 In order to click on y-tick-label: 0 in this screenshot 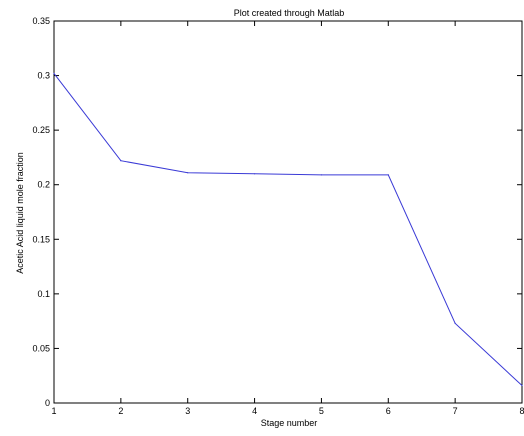, I will do `click(47, 403)`.